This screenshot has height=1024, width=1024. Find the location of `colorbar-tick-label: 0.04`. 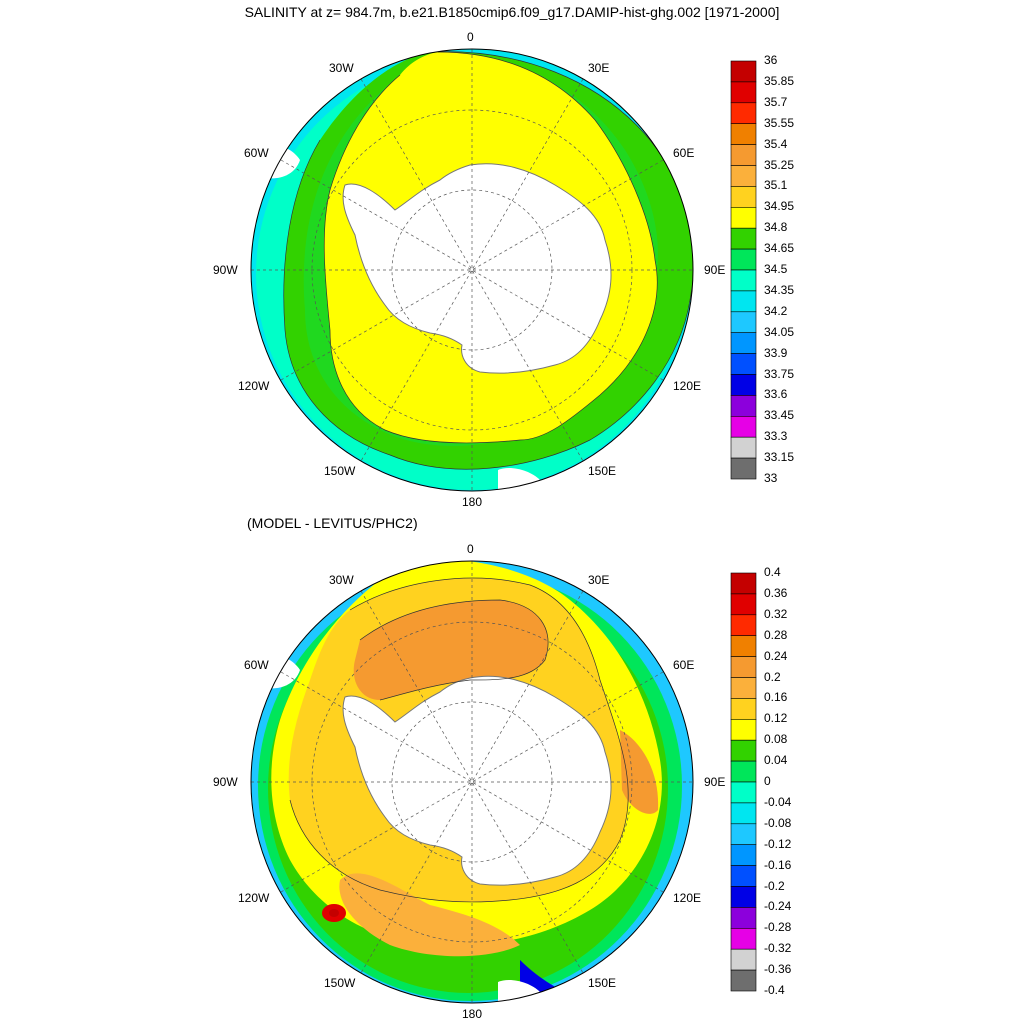

colorbar-tick-label: 0.04 is located at coordinates (776, 760).